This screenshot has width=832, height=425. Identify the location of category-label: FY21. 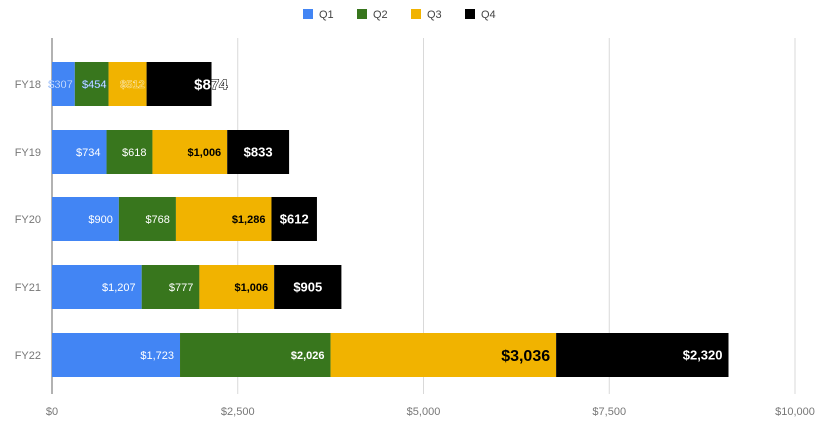
(28, 288).